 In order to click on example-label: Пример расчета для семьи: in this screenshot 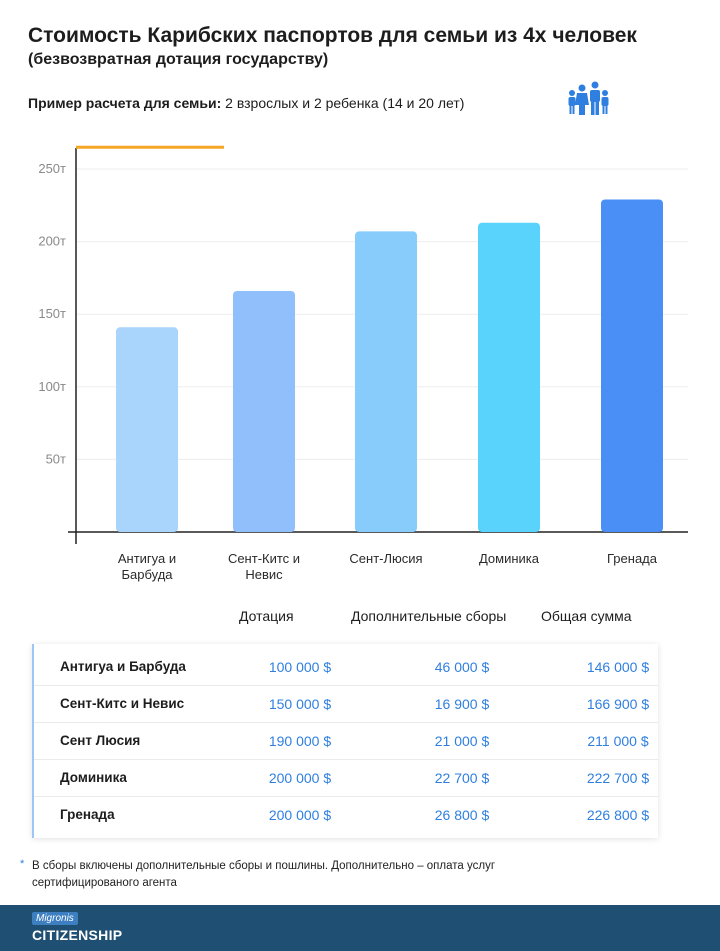, I will do `click(125, 103)`.